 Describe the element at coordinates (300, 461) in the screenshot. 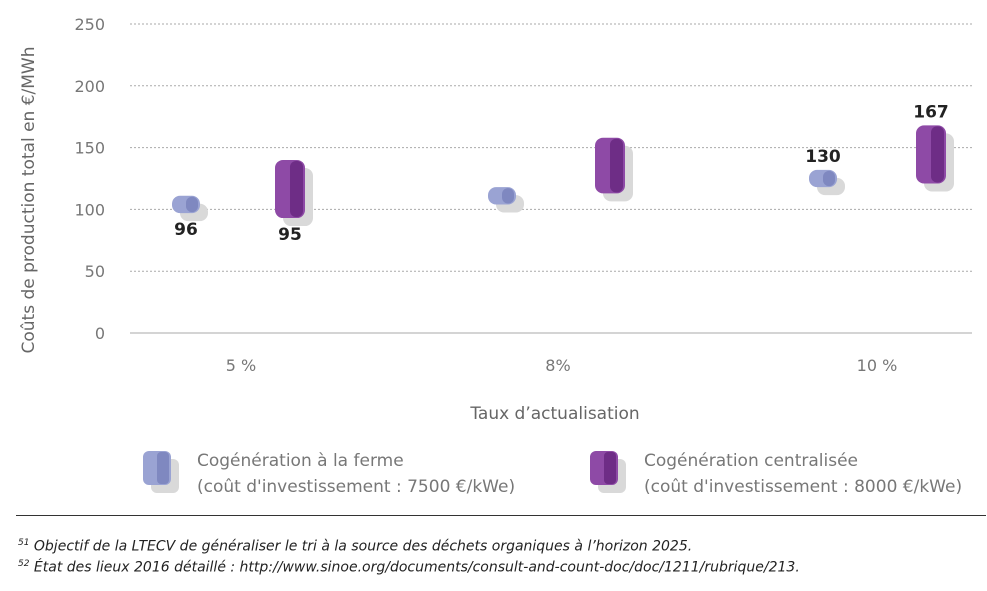

I see `legend-label: Cogénération à la ferme` at that location.